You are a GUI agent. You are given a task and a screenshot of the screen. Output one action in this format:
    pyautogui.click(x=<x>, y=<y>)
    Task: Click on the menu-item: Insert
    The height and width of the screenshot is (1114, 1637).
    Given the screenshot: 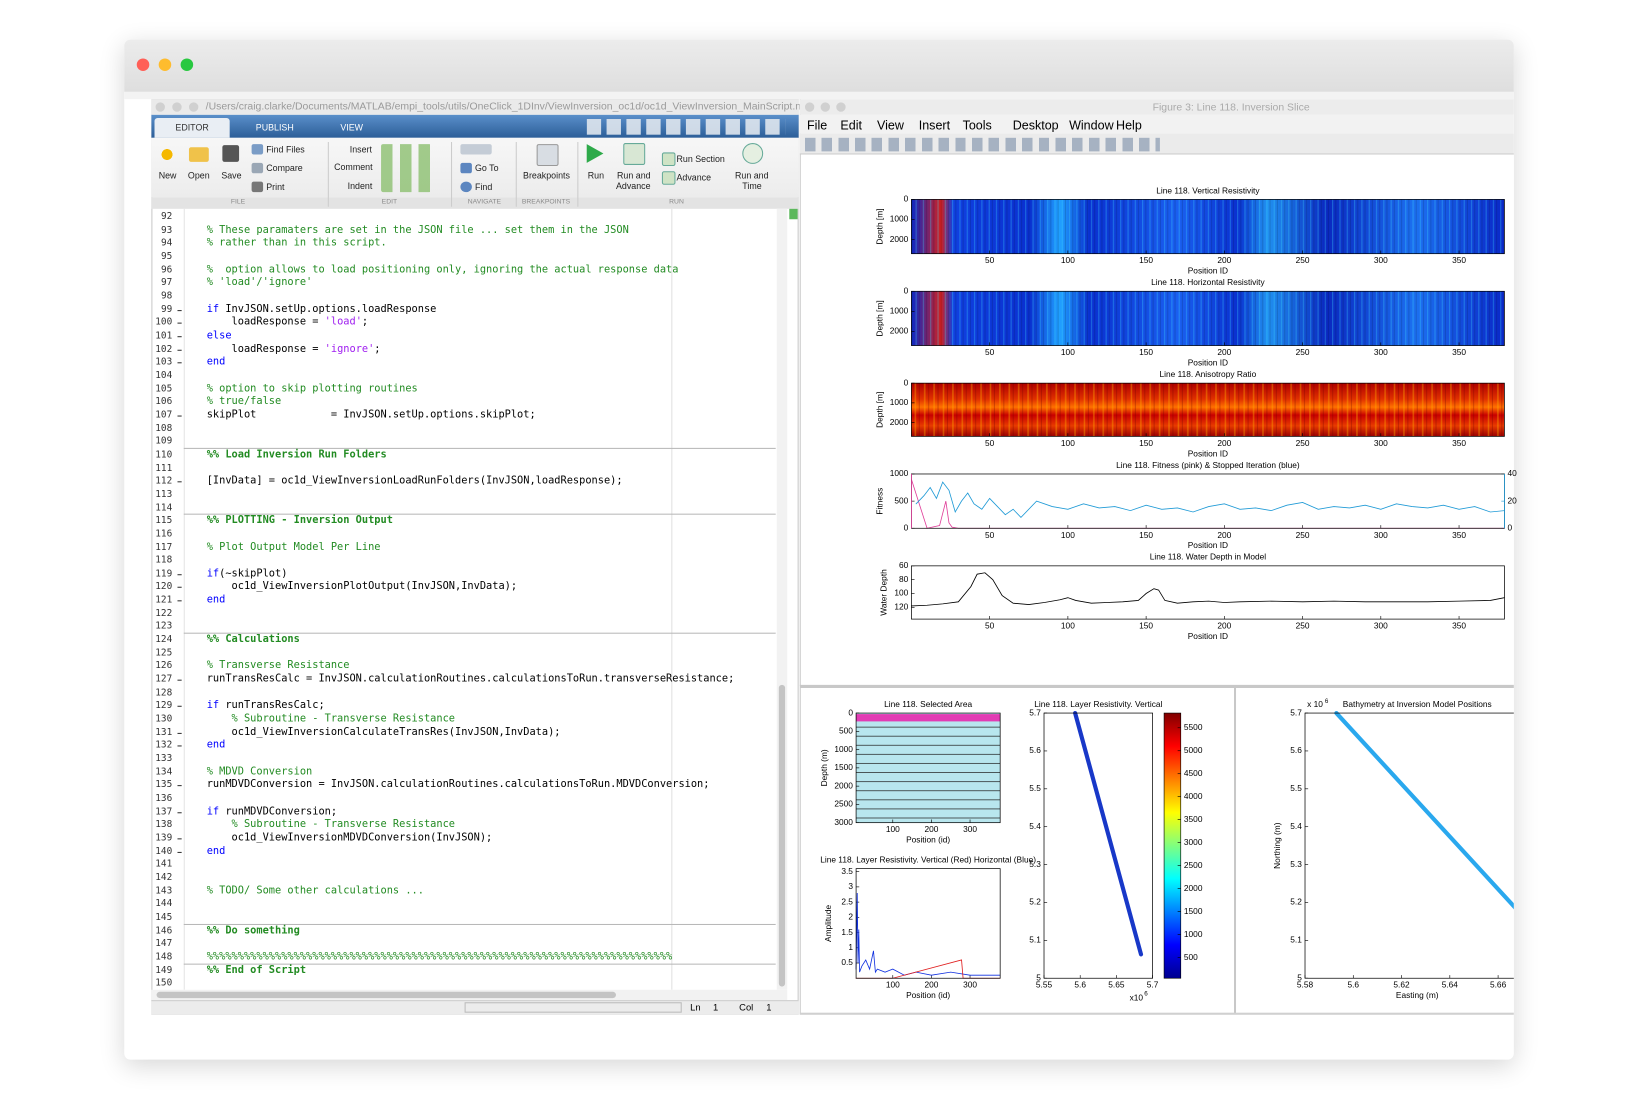 What is the action you would take?
    pyautogui.click(x=934, y=125)
    